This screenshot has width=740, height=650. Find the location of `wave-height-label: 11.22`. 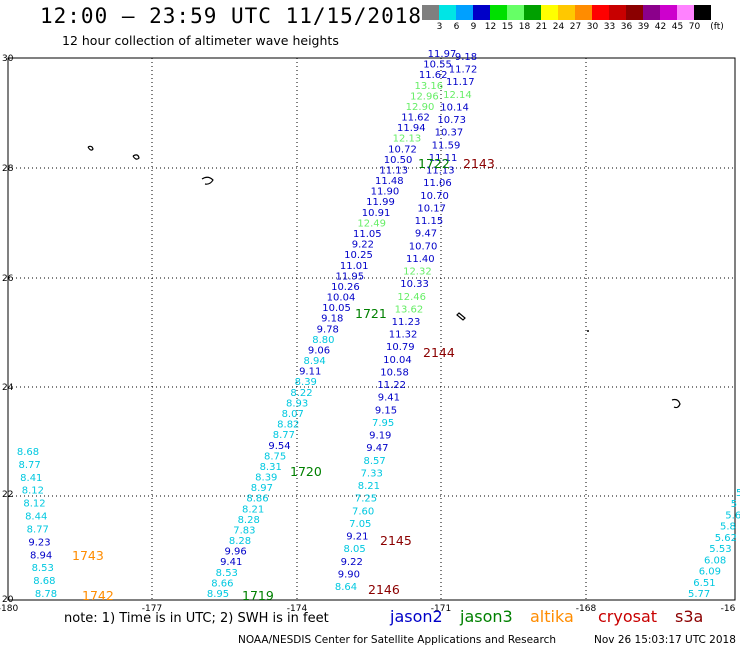

wave-height-label: 11.22 is located at coordinates (391, 385).